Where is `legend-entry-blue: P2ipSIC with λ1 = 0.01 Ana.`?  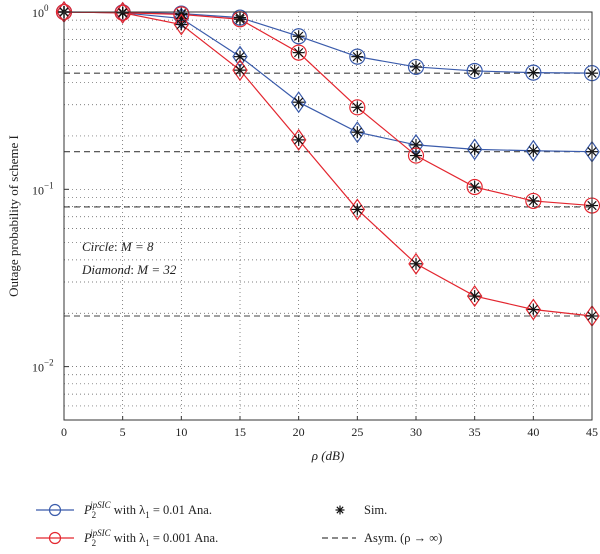 legend-entry-blue: P2ipSIC with λ1 = 0.01 Ana. is located at coordinates (124, 510).